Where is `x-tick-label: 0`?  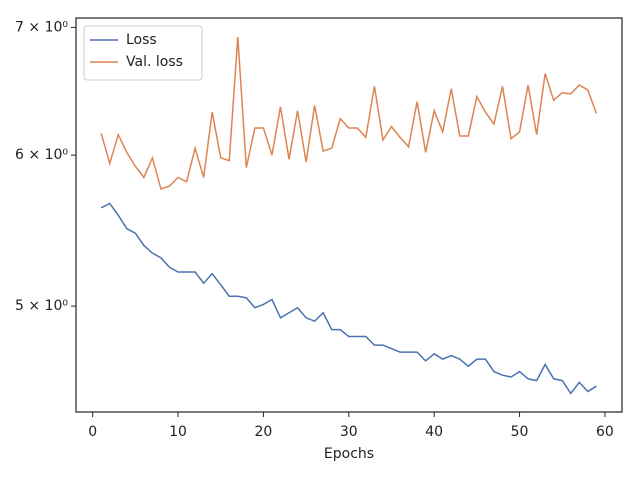 x-tick-label: 0 is located at coordinates (92, 432).